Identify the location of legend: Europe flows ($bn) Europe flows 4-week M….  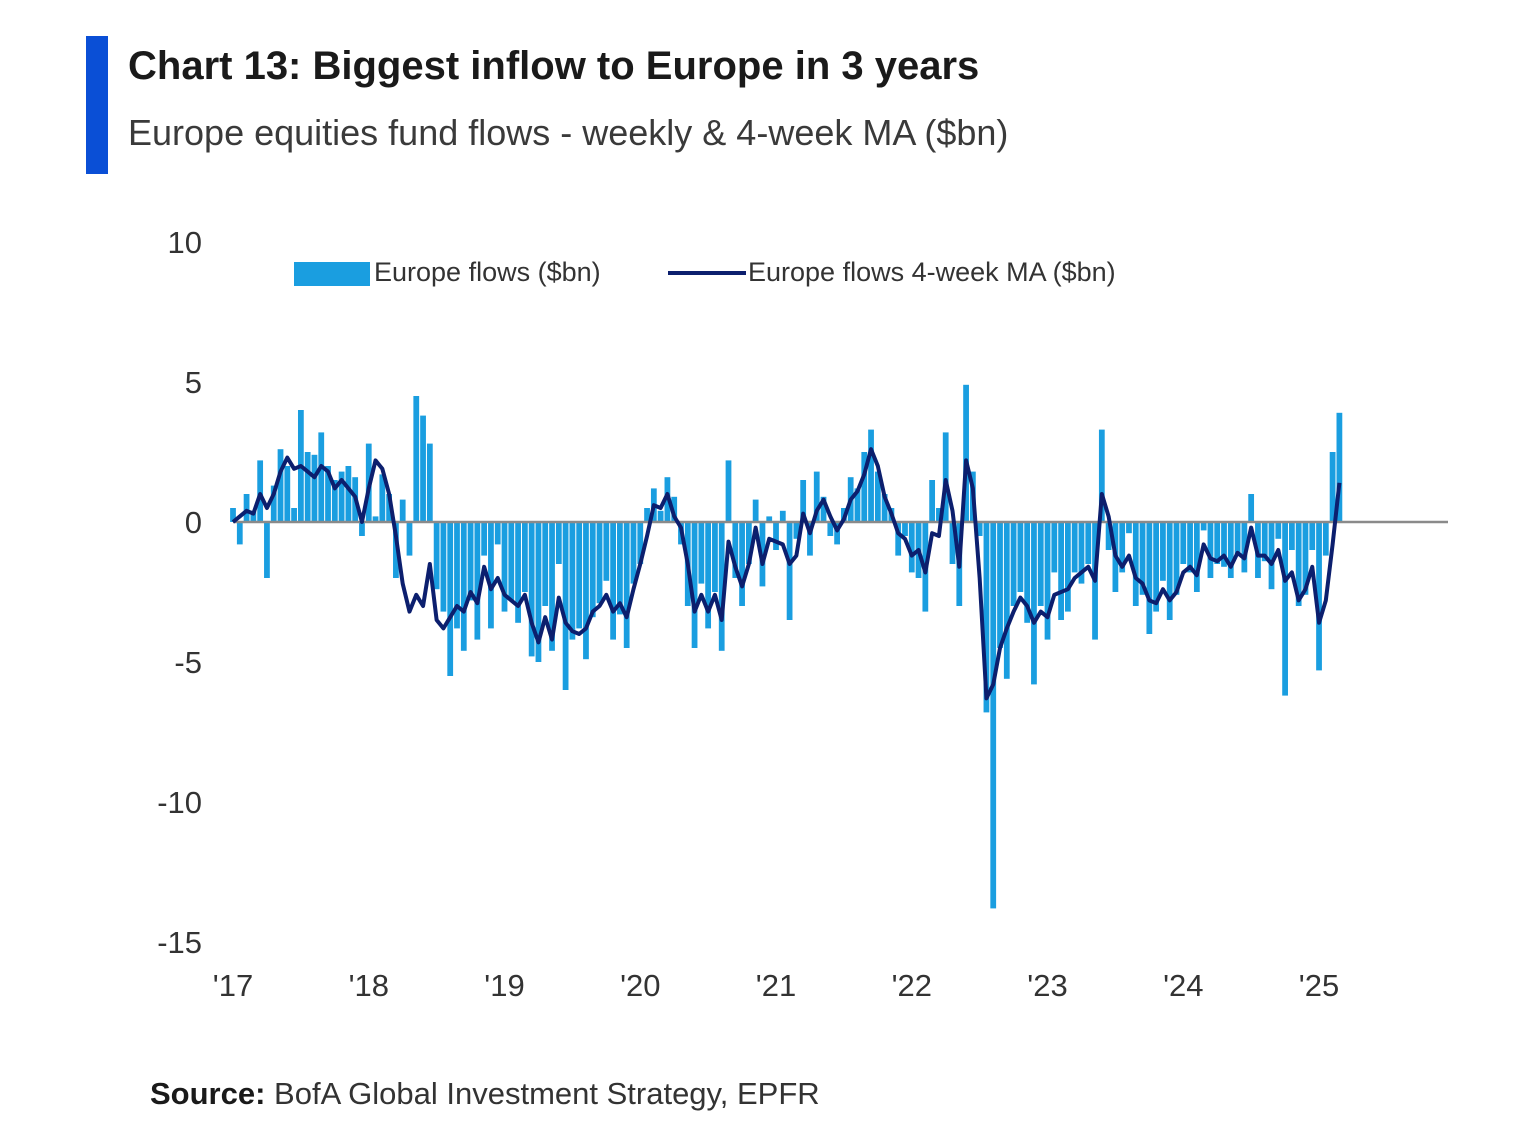
(705, 272).